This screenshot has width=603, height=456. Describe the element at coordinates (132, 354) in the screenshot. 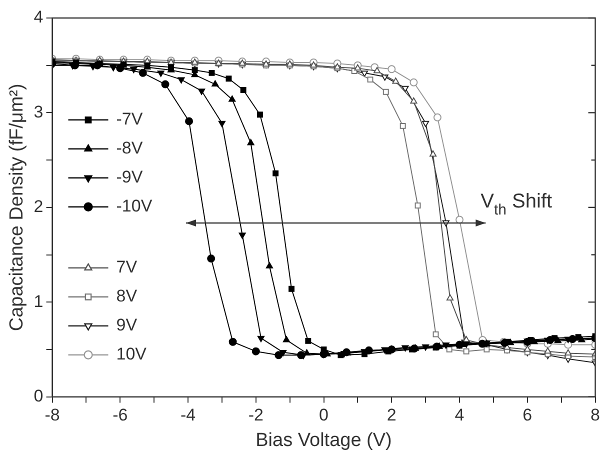

I see `legend-label: 10V` at that location.